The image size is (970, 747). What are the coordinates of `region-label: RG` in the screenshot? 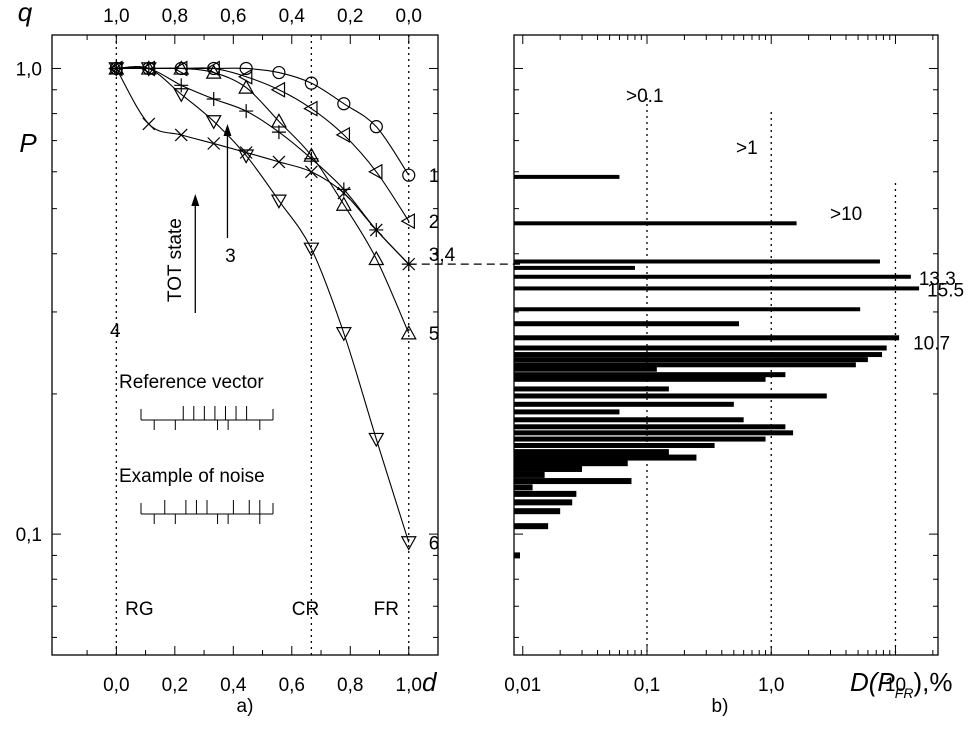 It's located at (139, 609).